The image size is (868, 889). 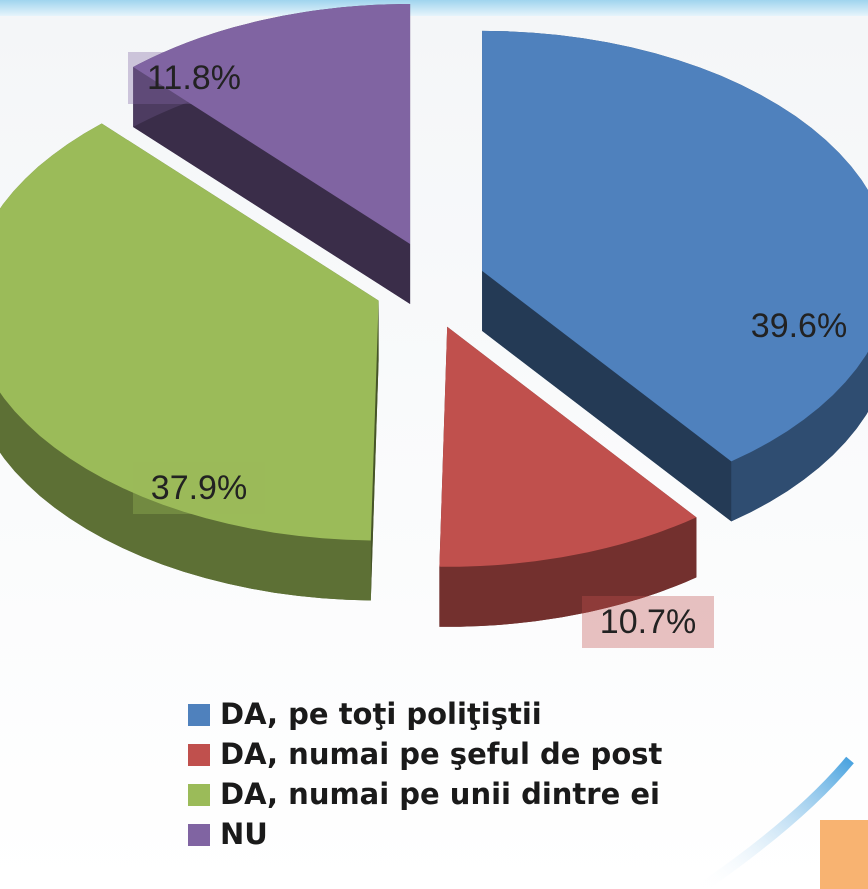 I want to click on value-label: 11.8%, so click(x=194, y=78).